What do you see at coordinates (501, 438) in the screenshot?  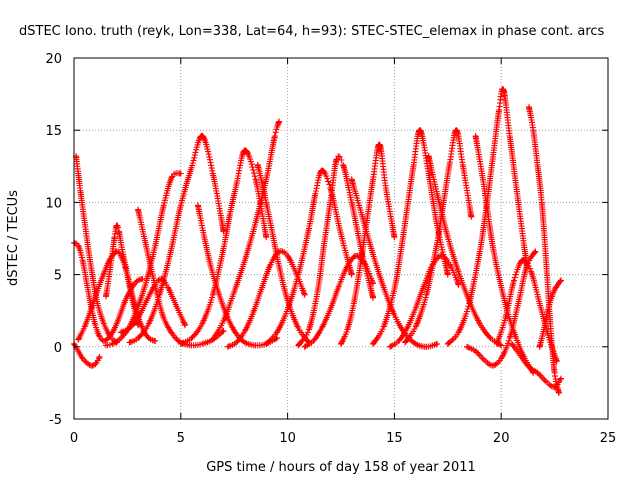 I see `x-tick-label: 20` at bounding box center [501, 438].